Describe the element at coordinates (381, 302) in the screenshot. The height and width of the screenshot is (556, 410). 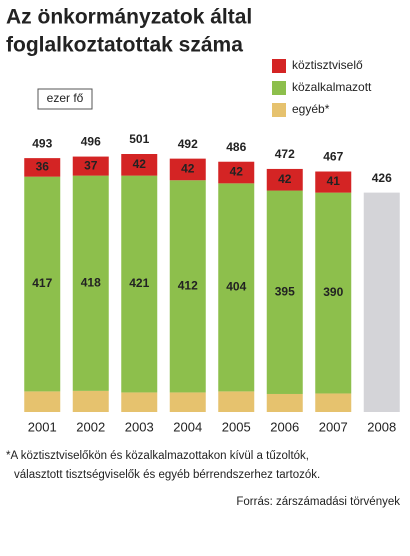
I see `total-bar` at that location.